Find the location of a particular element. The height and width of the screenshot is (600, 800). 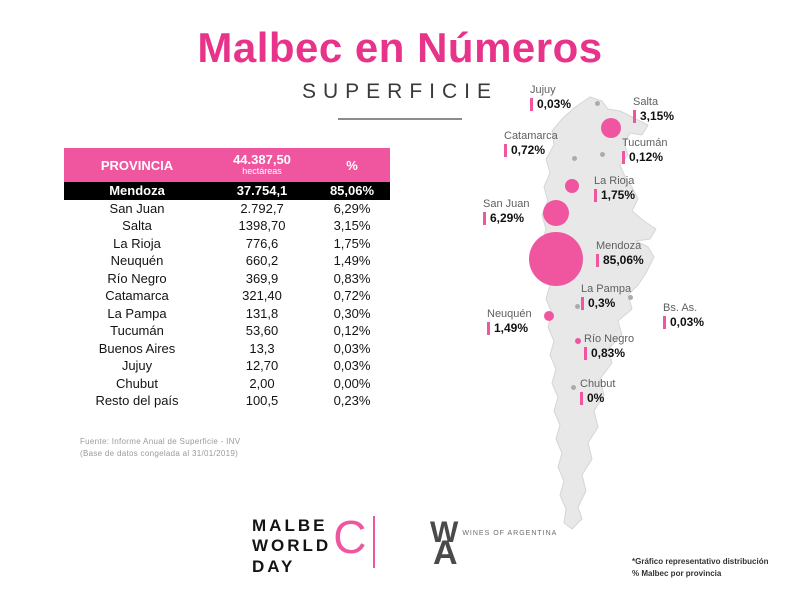

header-total: 44.387,50 hectáreas is located at coordinates (262, 164).